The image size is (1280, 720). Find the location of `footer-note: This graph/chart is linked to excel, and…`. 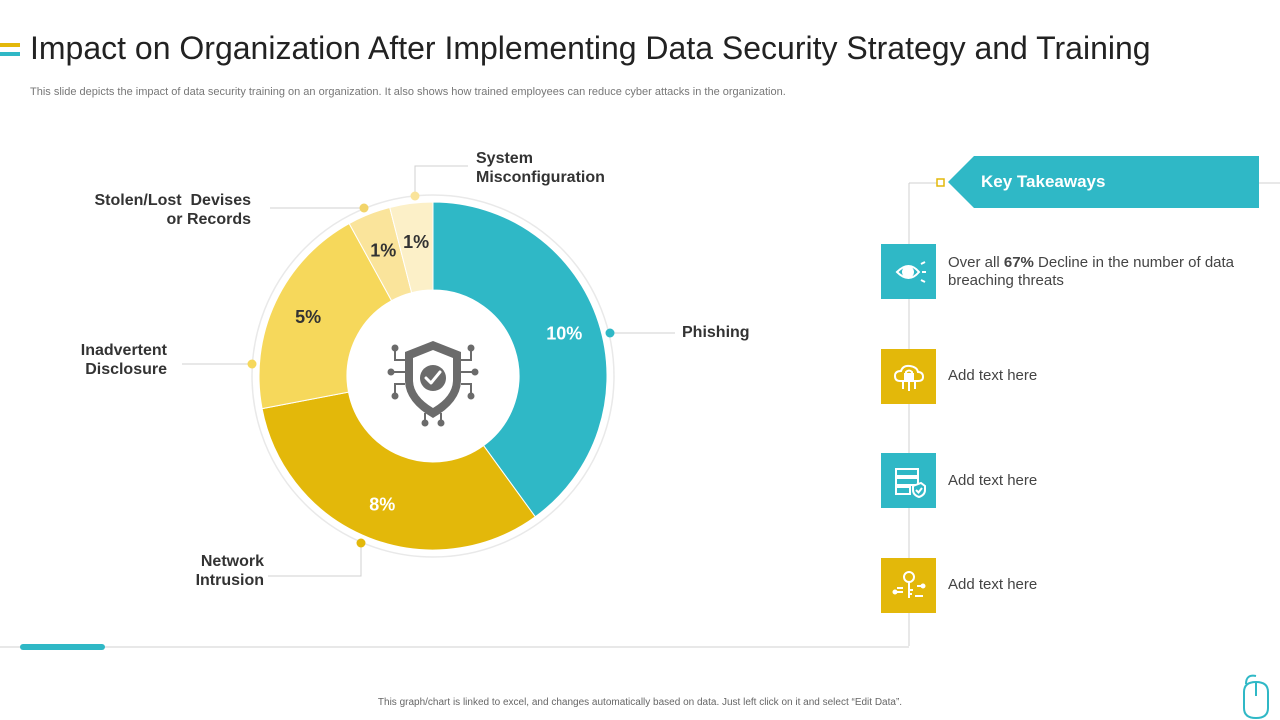

footer-note: This graph/chart is linked to excel, and… is located at coordinates (640, 702).